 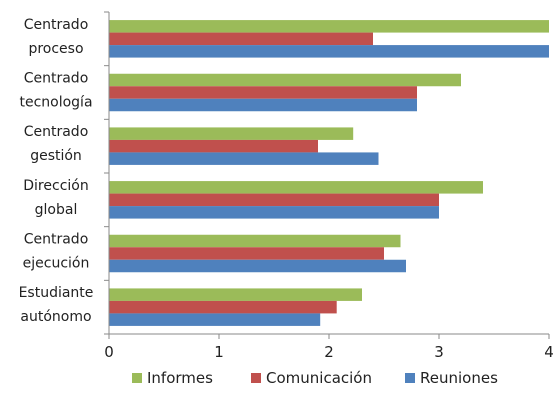 I want to click on category-label: Centrado proceso, so click(x=56, y=37).